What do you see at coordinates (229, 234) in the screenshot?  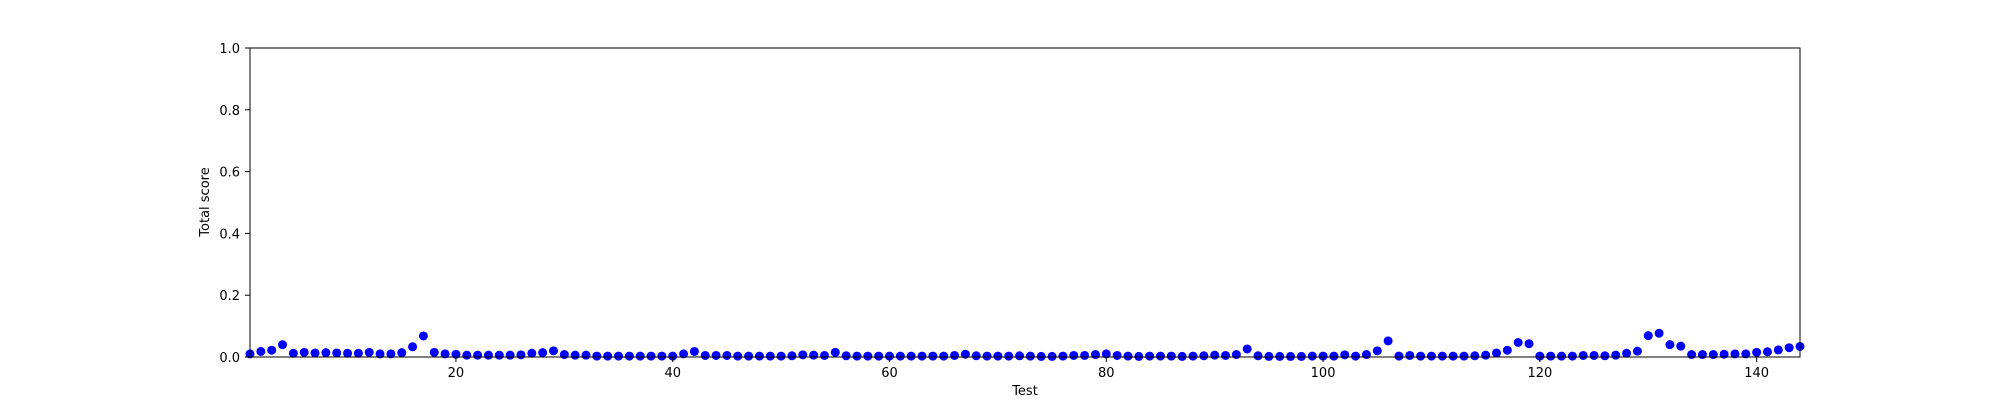 I see `y-tick-label: 0.4` at bounding box center [229, 234].